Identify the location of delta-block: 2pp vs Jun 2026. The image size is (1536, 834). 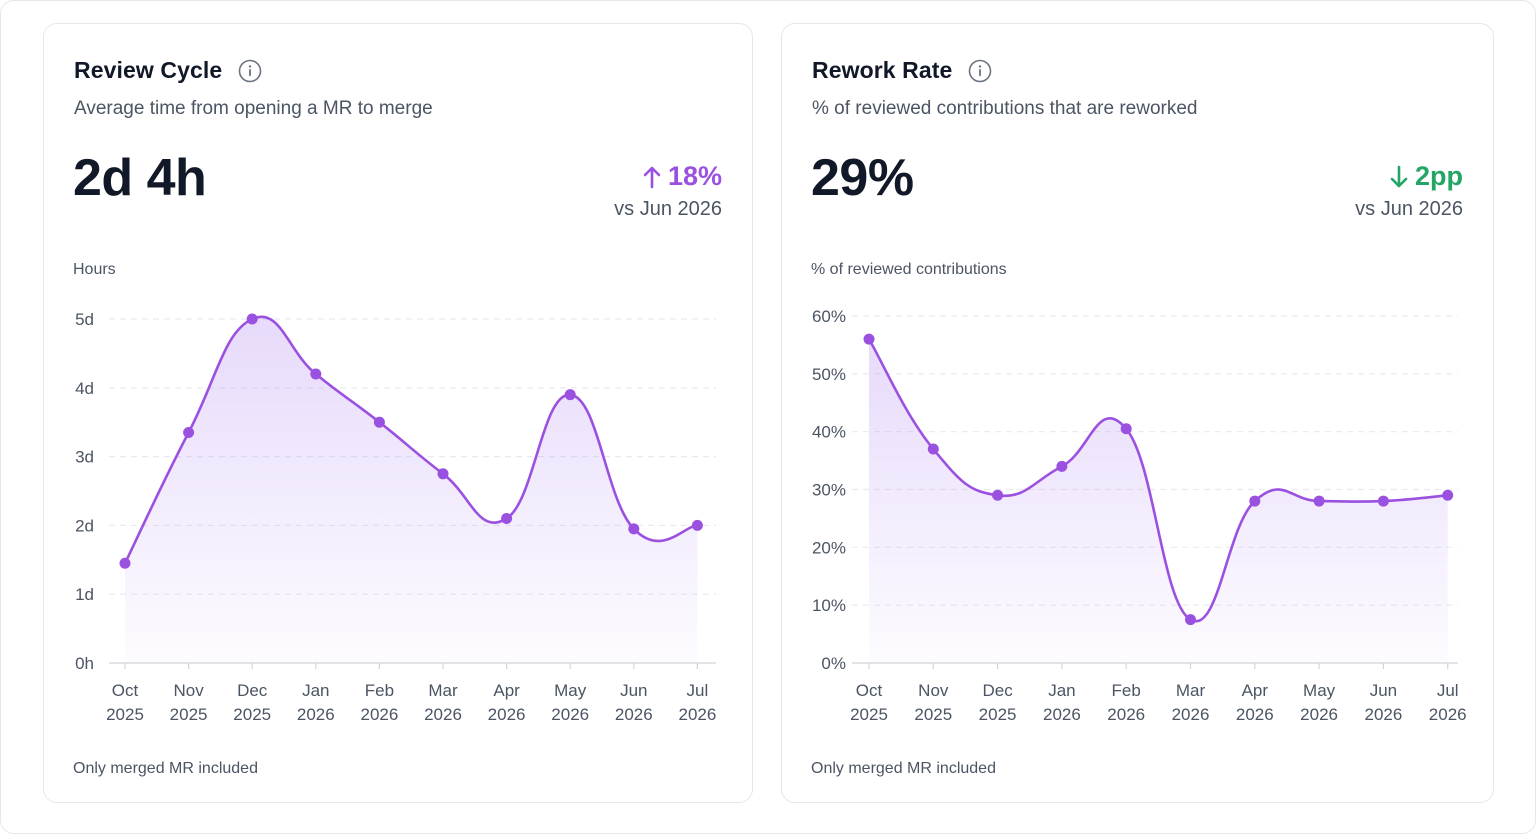
(1409, 191).